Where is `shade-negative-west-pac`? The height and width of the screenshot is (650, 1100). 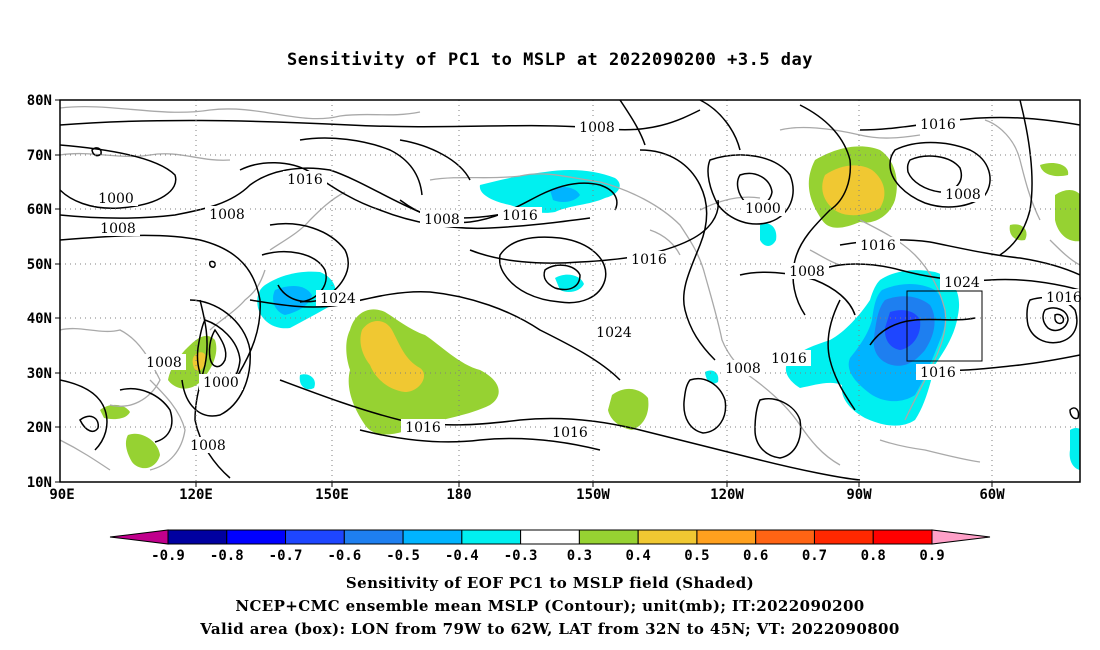
shade-negative-west-pac is located at coordinates (307, 382).